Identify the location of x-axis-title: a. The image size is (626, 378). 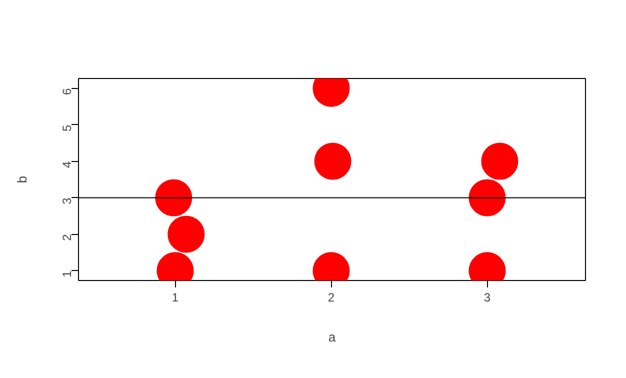
(332, 337).